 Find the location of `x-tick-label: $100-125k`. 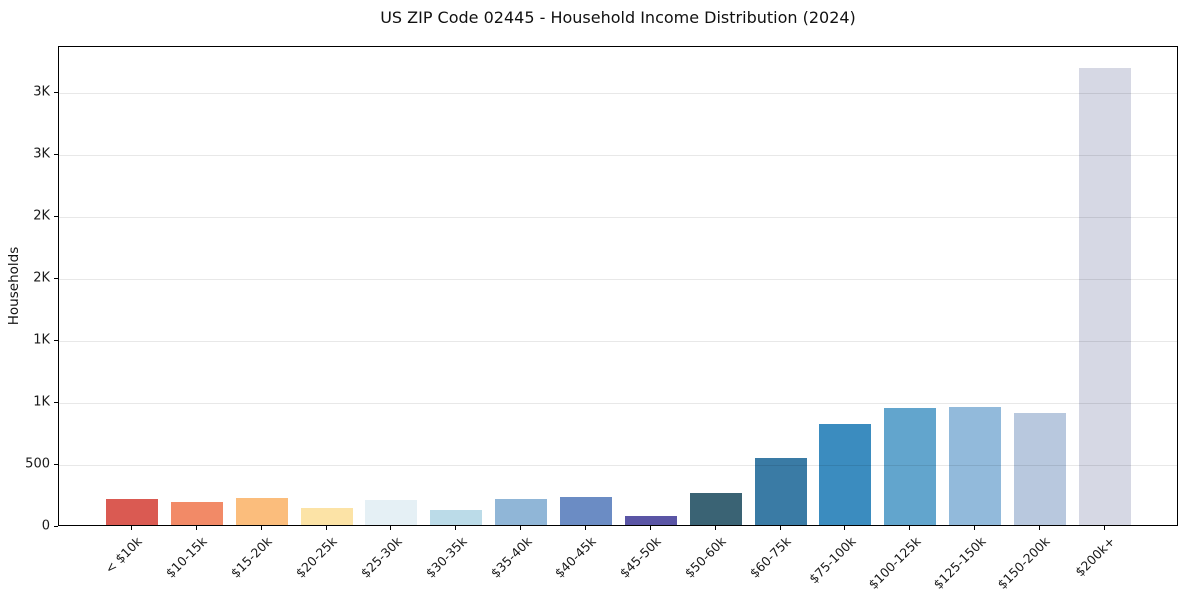

x-tick-label: $100-125k is located at coordinates (894, 561).